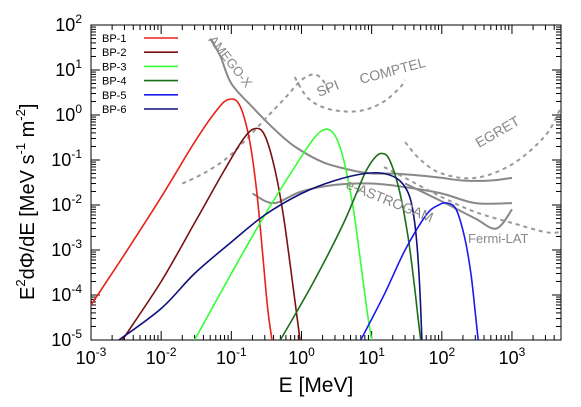  What do you see at coordinates (451, 352) in the screenshot?
I see `x-tick-exponent: 2` at bounding box center [451, 352].